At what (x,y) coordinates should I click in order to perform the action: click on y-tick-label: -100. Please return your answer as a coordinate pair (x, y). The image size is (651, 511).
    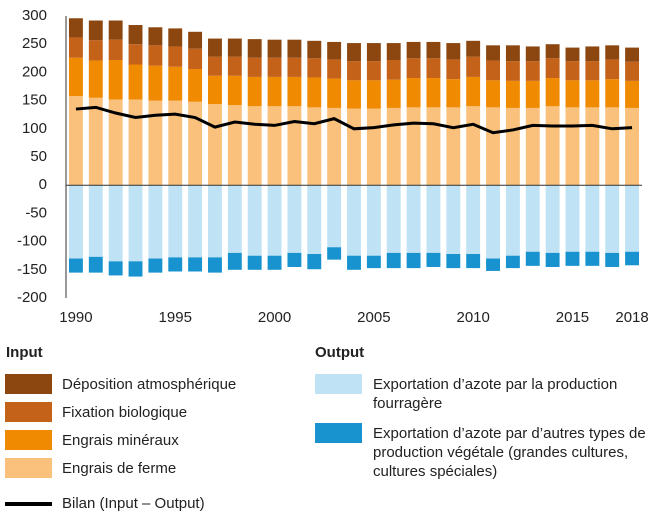
    Looking at the image, I should click on (32, 241).